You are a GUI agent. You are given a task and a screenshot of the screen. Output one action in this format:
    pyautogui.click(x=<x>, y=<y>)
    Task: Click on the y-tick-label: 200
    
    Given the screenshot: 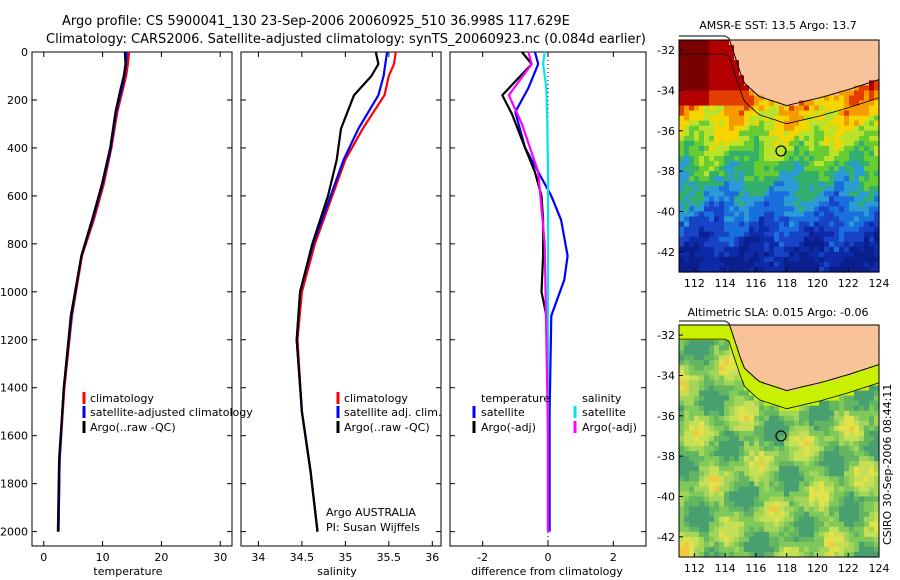 What is the action you would take?
    pyautogui.click(x=17, y=100)
    